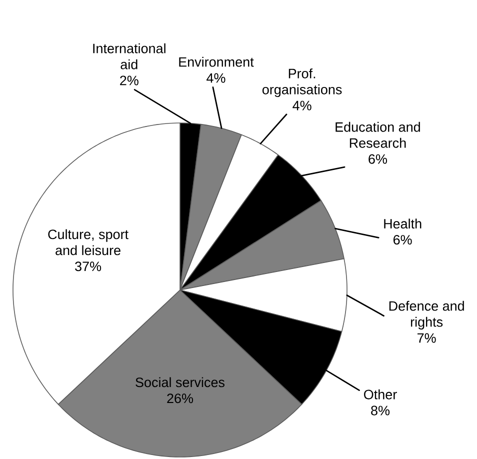  Describe the element at coordinates (302, 83) in the screenshot. I see `slice-label: Prof. organisations` at that location.